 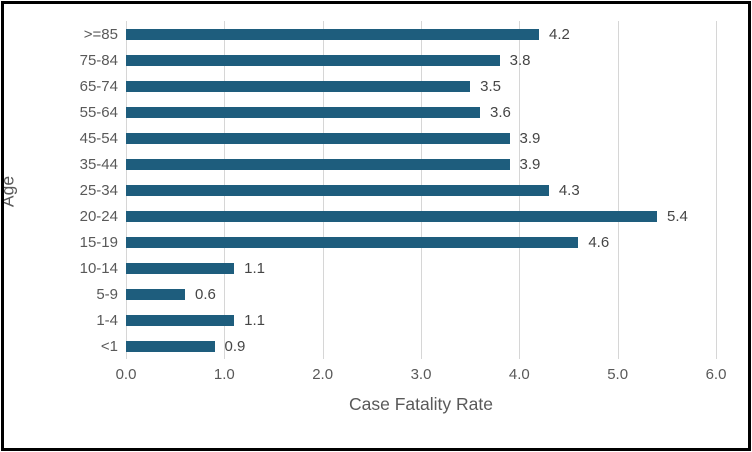 What do you see at coordinates (170, 346) in the screenshot?
I see `bar-<1` at bounding box center [170, 346].